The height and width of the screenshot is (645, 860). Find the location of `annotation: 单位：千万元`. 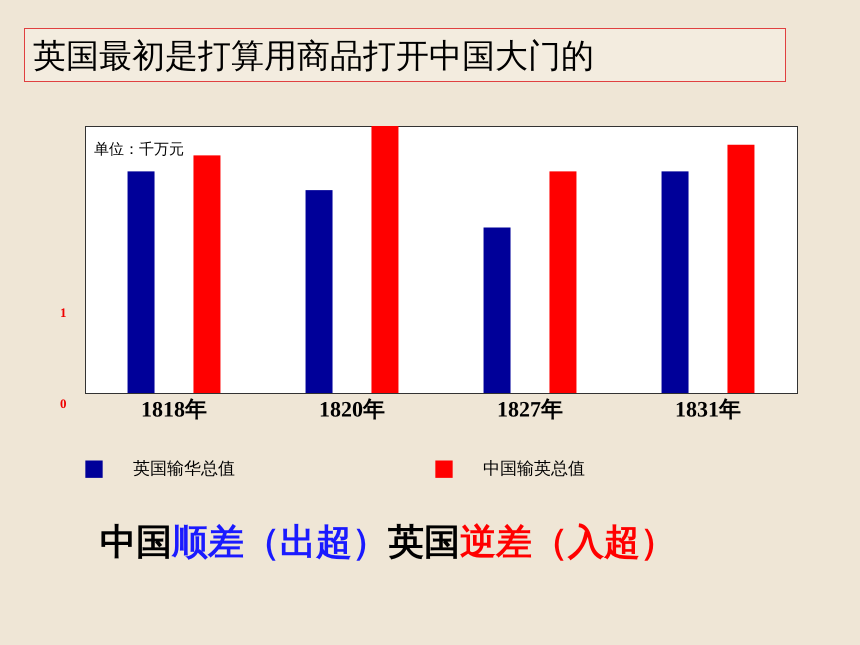

annotation: 单位：千万元 is located at coordinates (139, 149).